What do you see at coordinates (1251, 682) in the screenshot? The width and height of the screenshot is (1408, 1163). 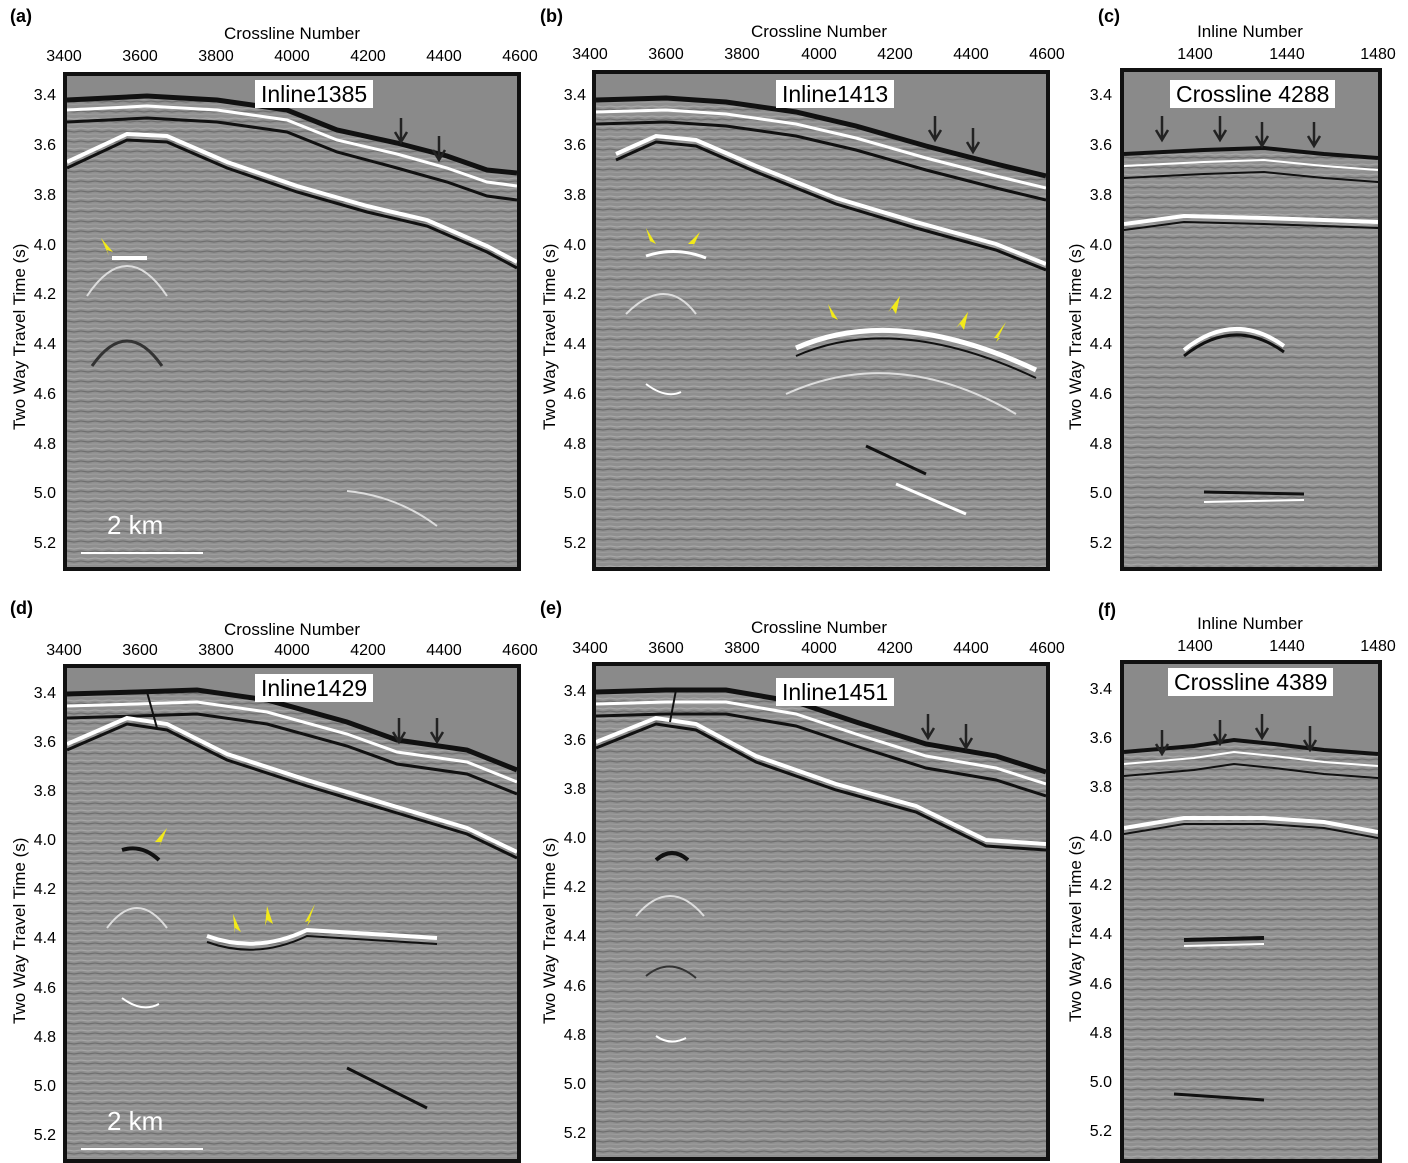 I see `section-label: Crossline 4389` at bounding box center [1251, 682].